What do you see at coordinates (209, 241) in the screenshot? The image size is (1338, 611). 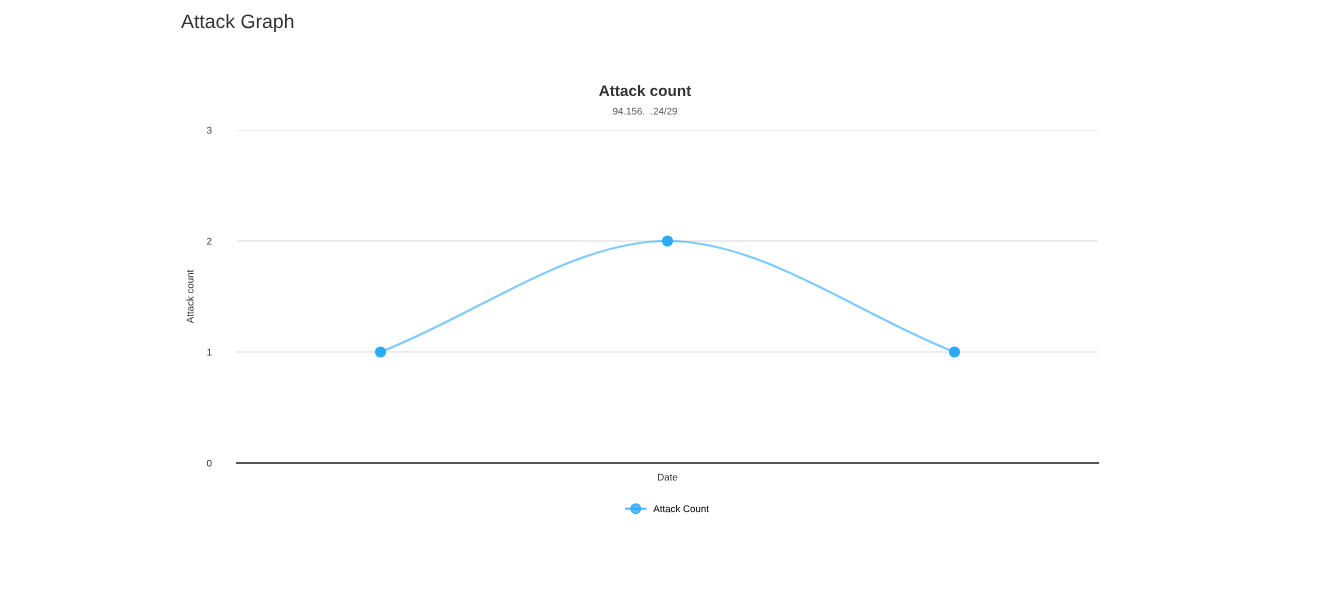 I see `y-tick-label: 2` at bounding box center [209, 241].